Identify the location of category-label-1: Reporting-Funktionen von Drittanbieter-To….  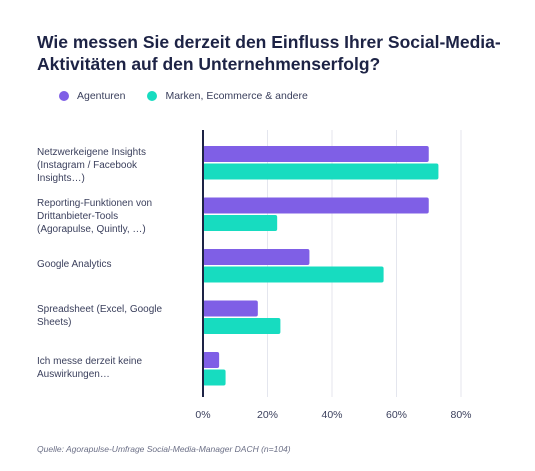
(114, 216).